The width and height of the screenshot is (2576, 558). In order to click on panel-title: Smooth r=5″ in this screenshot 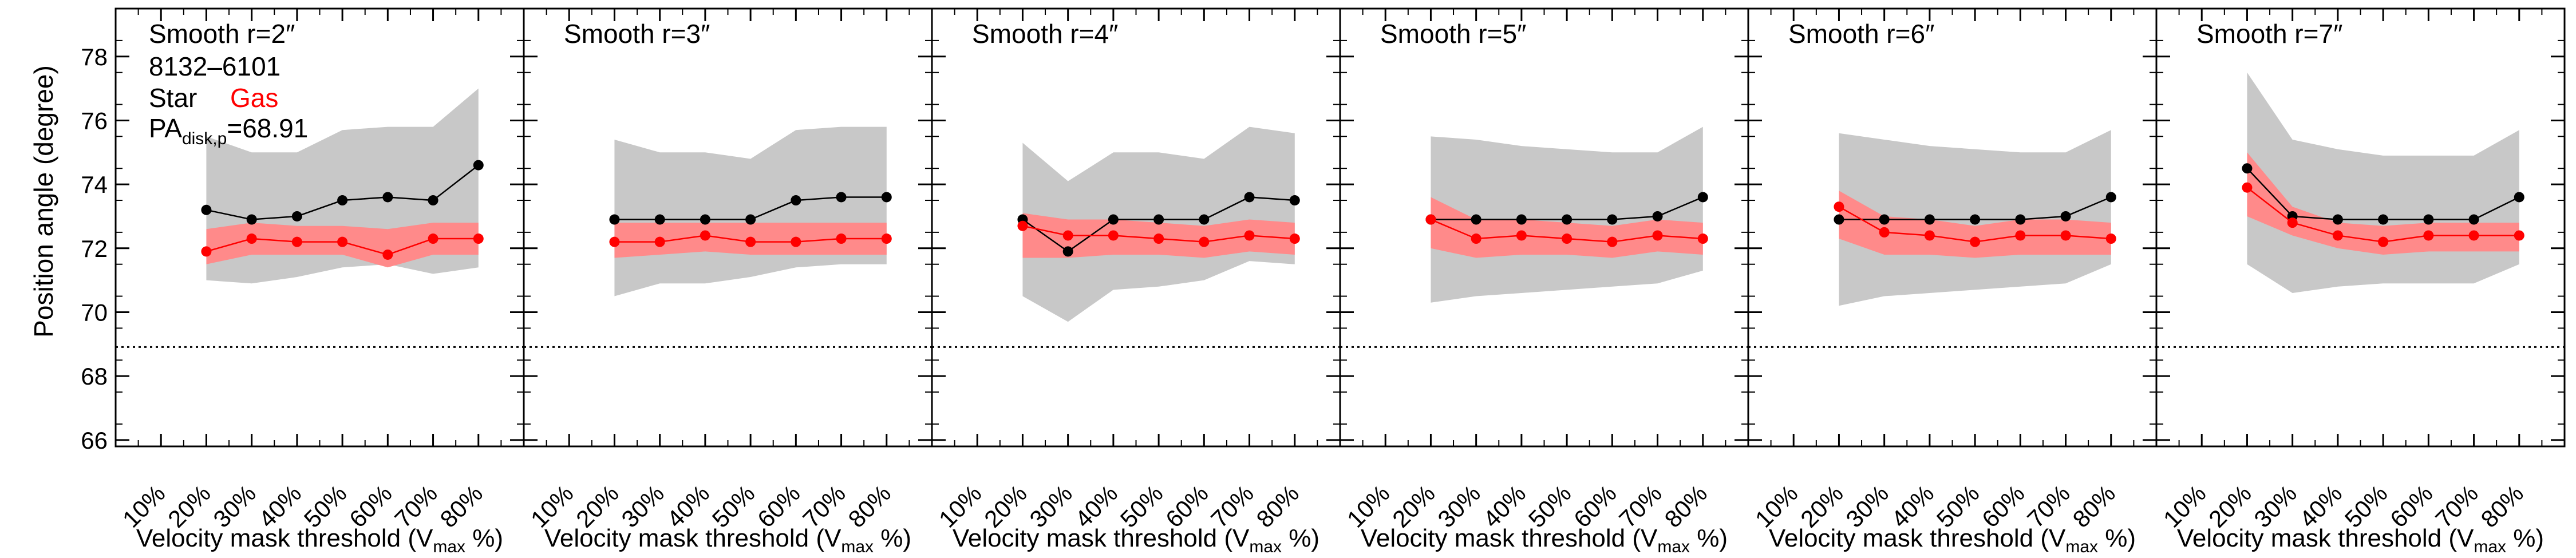, I will do `click(1453, 34)`.